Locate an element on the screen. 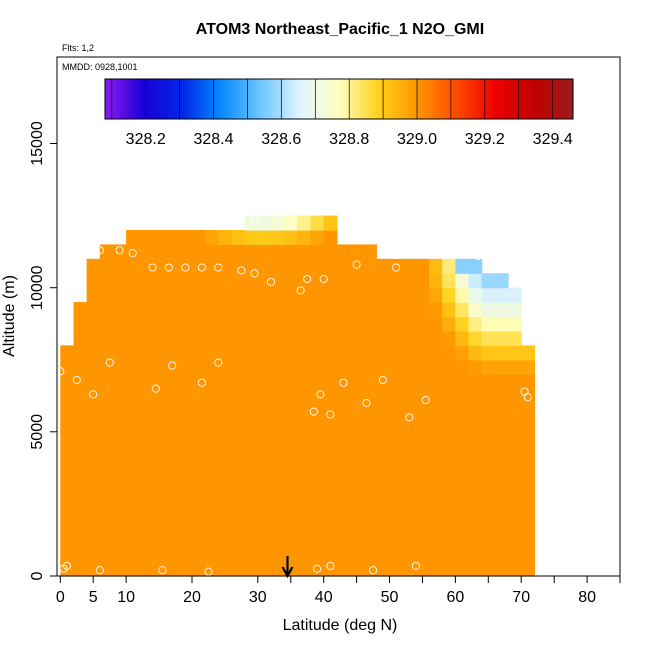 The width and height of the screenshot is (650, 650). x-tick-label: 0 is located at coordinates (60, 597).